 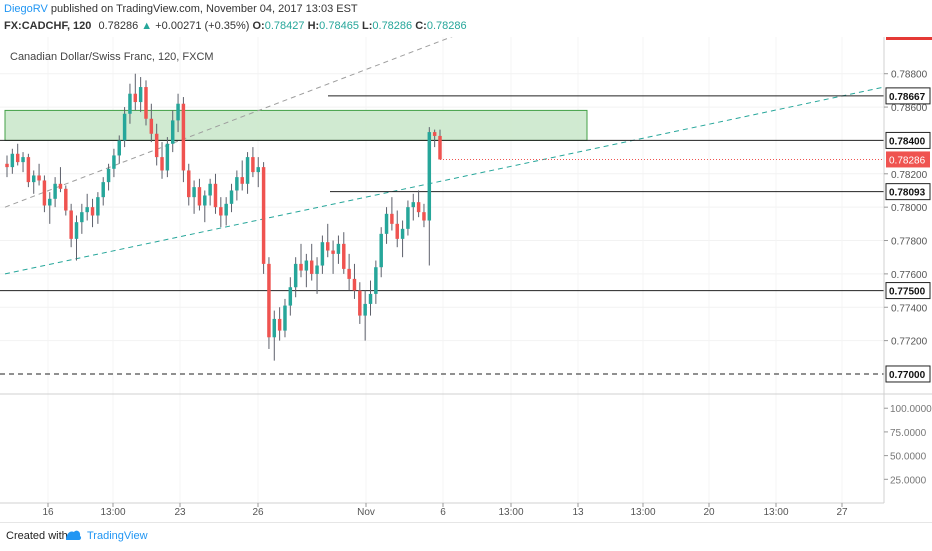 I want to click on high-label: H:, so click(x=313, y=26).